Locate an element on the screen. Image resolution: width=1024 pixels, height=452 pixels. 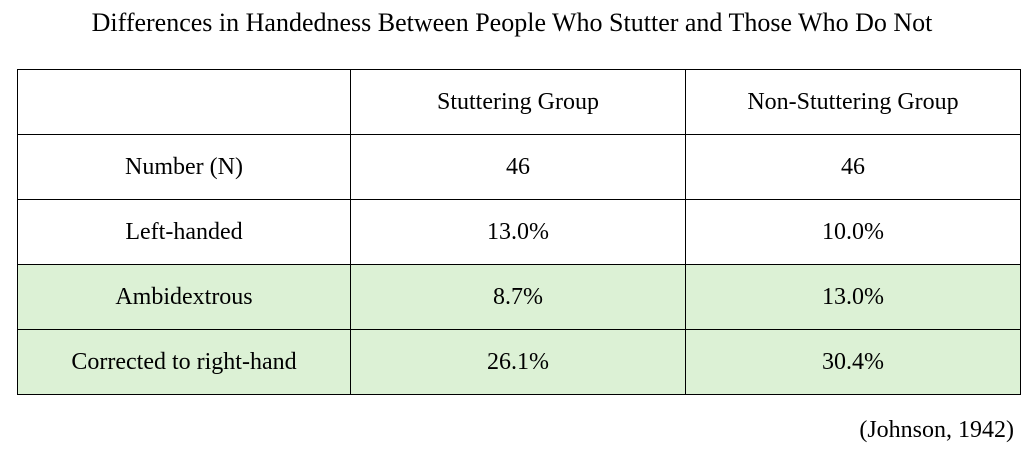
header-cell-empty is located at coordinates (184, 102).